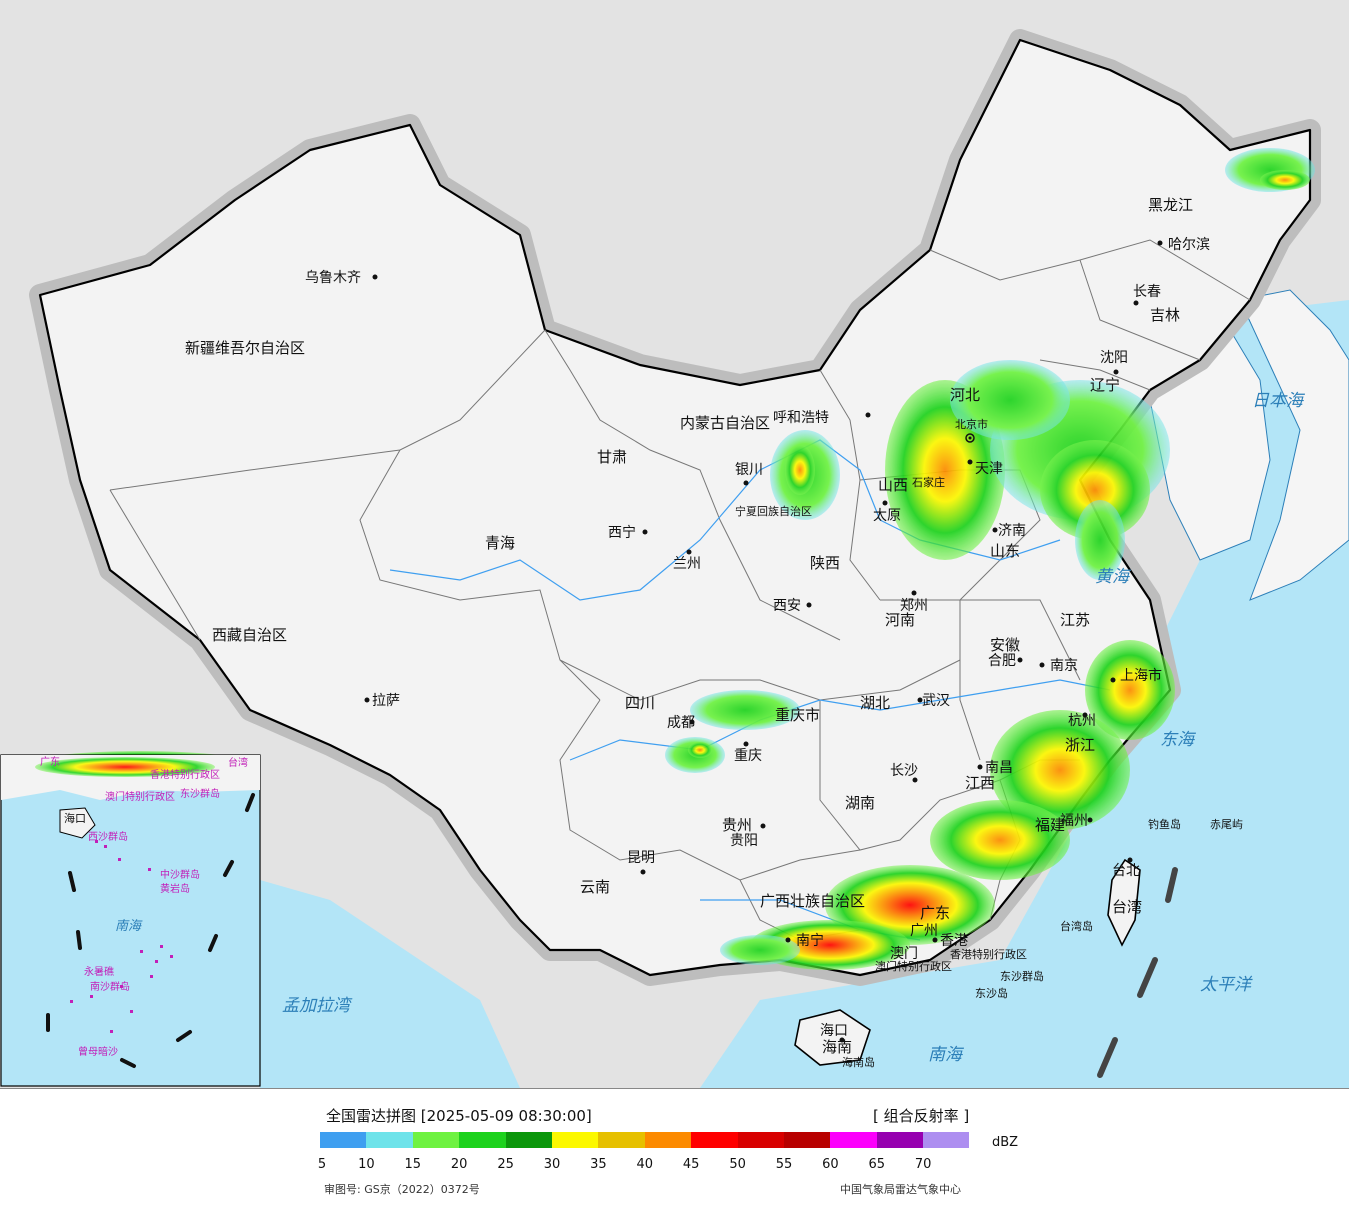 The height and width of the screenshot is (1209, 1349). I want to click on sea-label: 孟加拉湾, so click(317, 1006).